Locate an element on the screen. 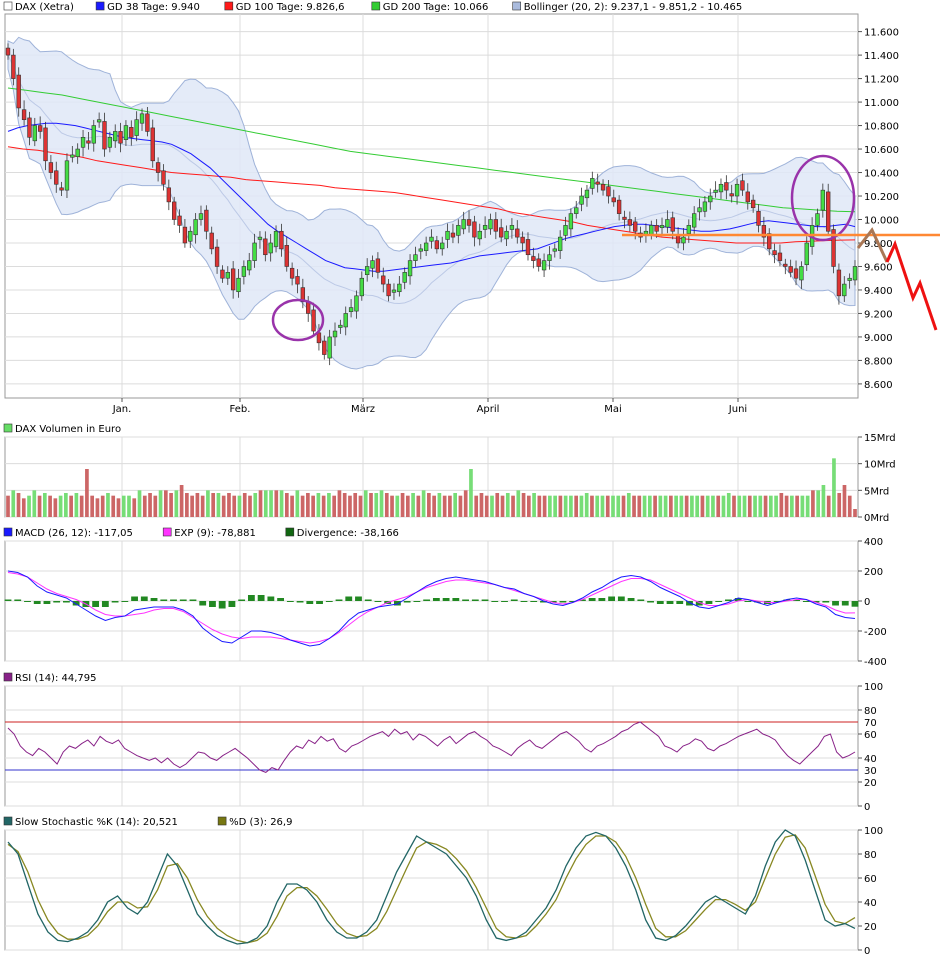 This screenshot has height=958, width=940. rsi-grid is located at coordinates (431, 746).